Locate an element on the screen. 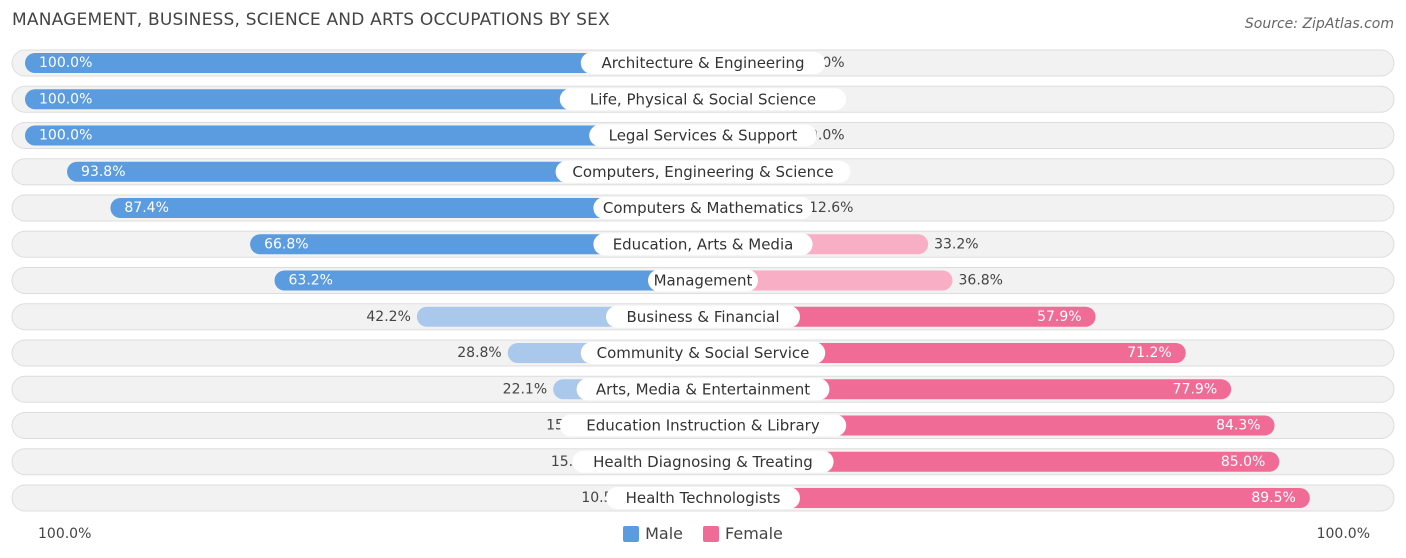 The height and width of the screenshot is (558, 1406). category-label: Education Instruction & Library is located at coordinates (703, 426).